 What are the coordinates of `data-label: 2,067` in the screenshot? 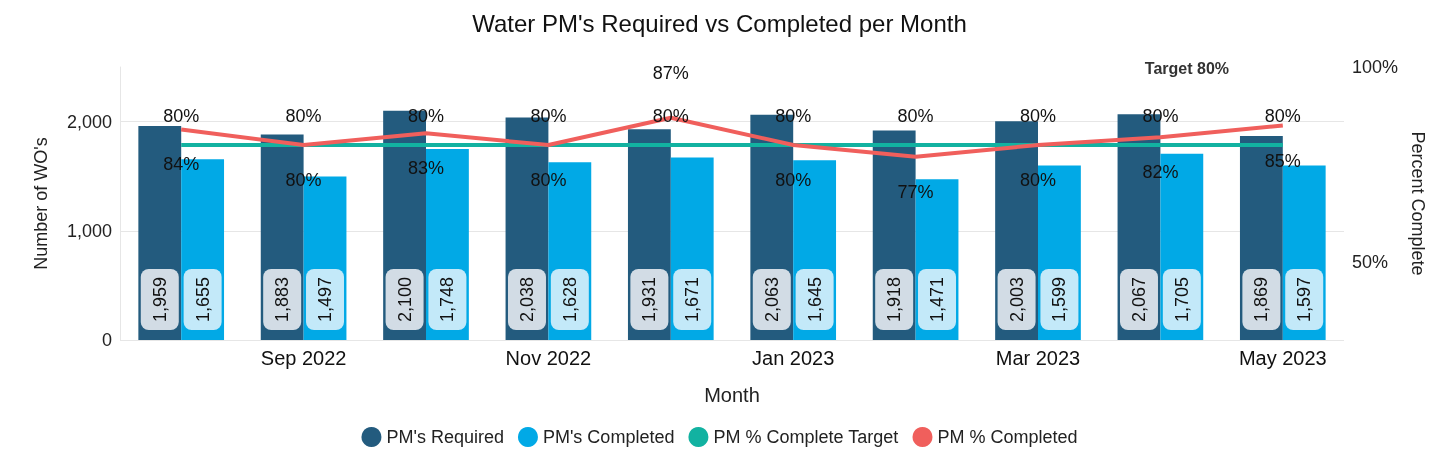 It's located at (1138, 299).